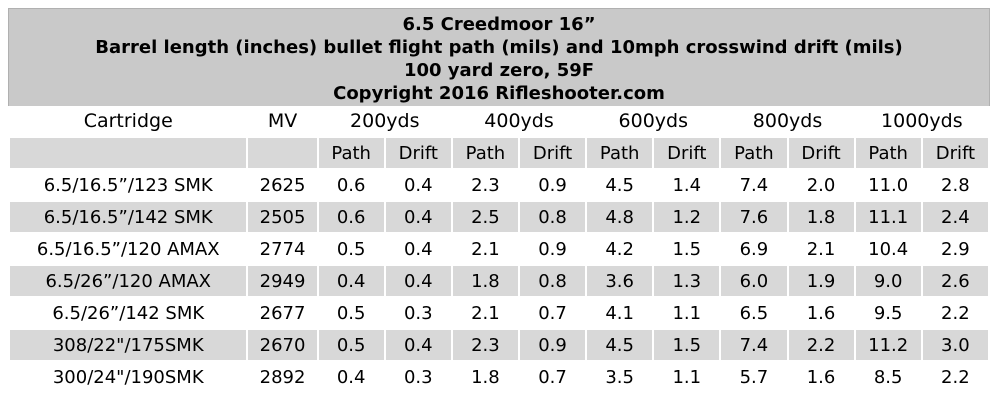  I want to click on cell-path: 7.6, so click(754, 217).